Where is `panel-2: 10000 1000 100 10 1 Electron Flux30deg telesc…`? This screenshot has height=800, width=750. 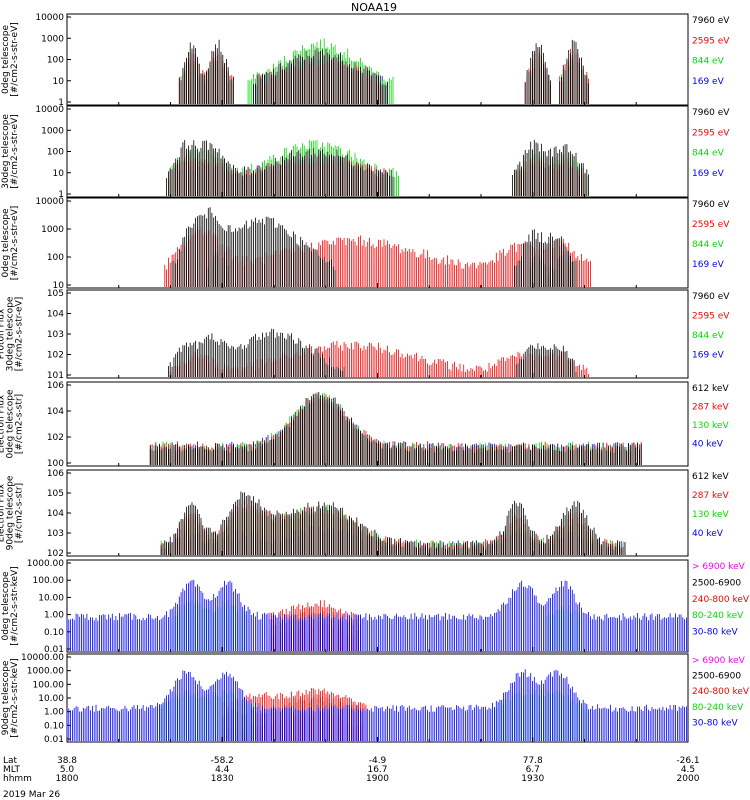 panel-2: 10000 1000 100 10 1 Electron Flux30deg telesc… is located at coordinates (365, 152).